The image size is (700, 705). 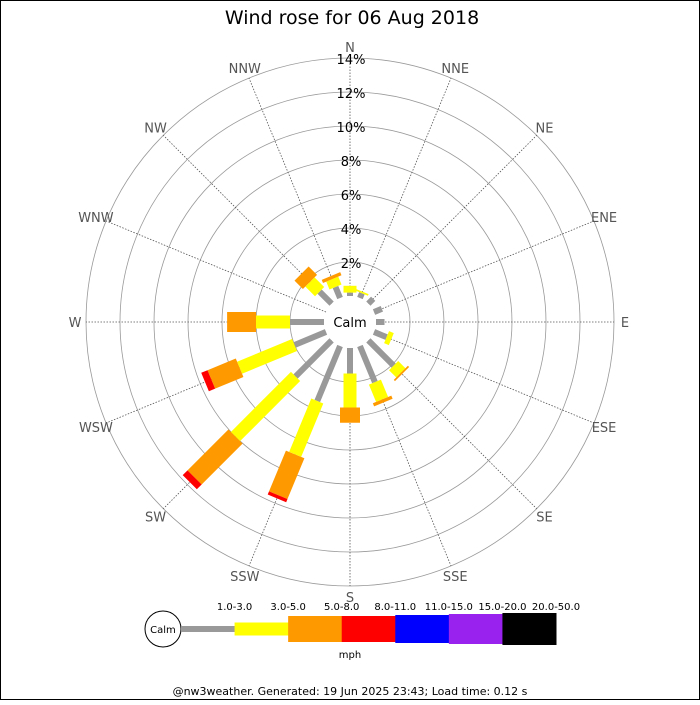 I want to click on petal-segment-sw-1.0-3.0, so click(x=313, y=358).